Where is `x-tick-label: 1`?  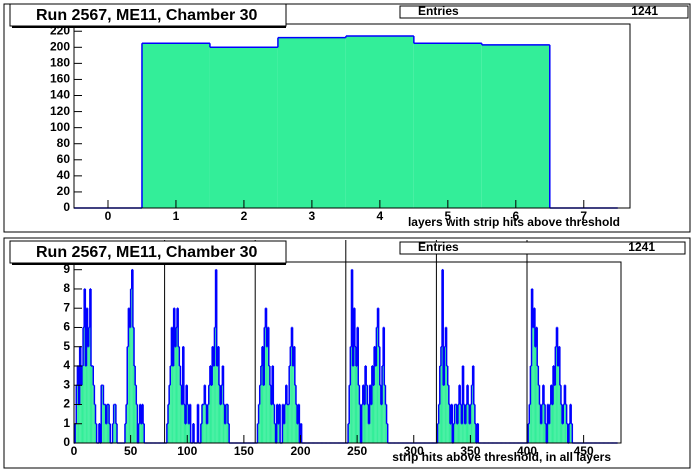
x-tick-label: 1 is located at coordinates (176, 216).